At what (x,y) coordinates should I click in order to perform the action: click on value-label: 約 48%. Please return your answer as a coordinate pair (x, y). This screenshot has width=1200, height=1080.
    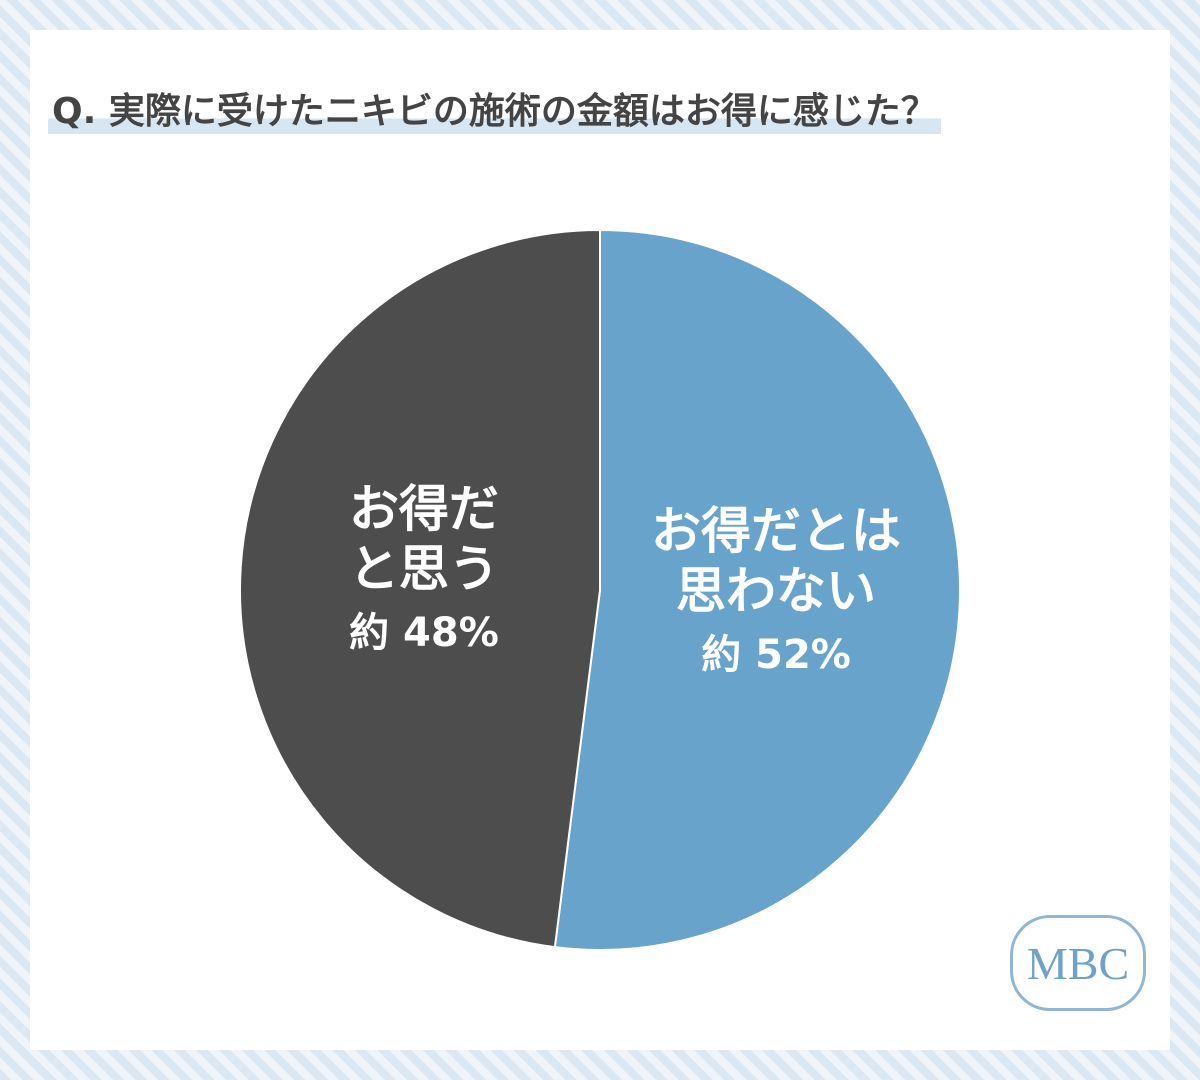
    Looking at the image, I should click on (424, 632).